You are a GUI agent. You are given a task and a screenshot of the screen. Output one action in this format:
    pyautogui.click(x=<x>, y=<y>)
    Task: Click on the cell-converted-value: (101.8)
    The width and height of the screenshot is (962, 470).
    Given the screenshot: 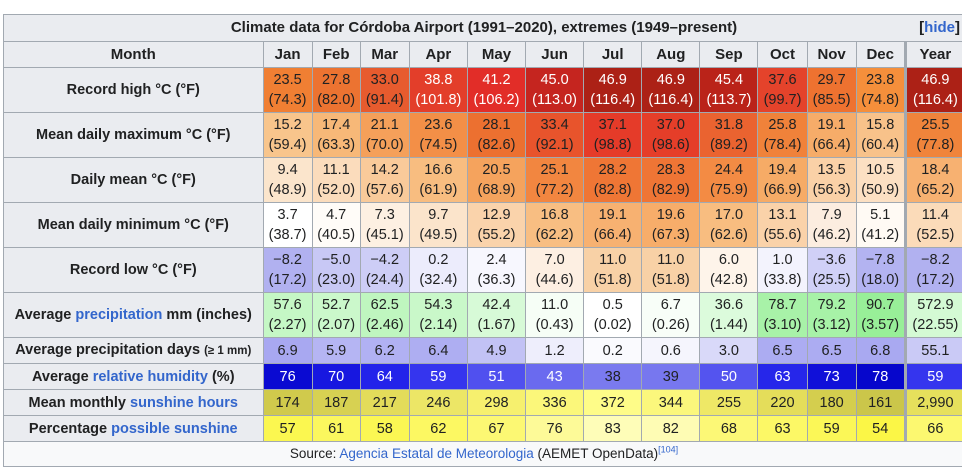 What is the action you would take?
    pyautogui.click(x=438, y=100)
    